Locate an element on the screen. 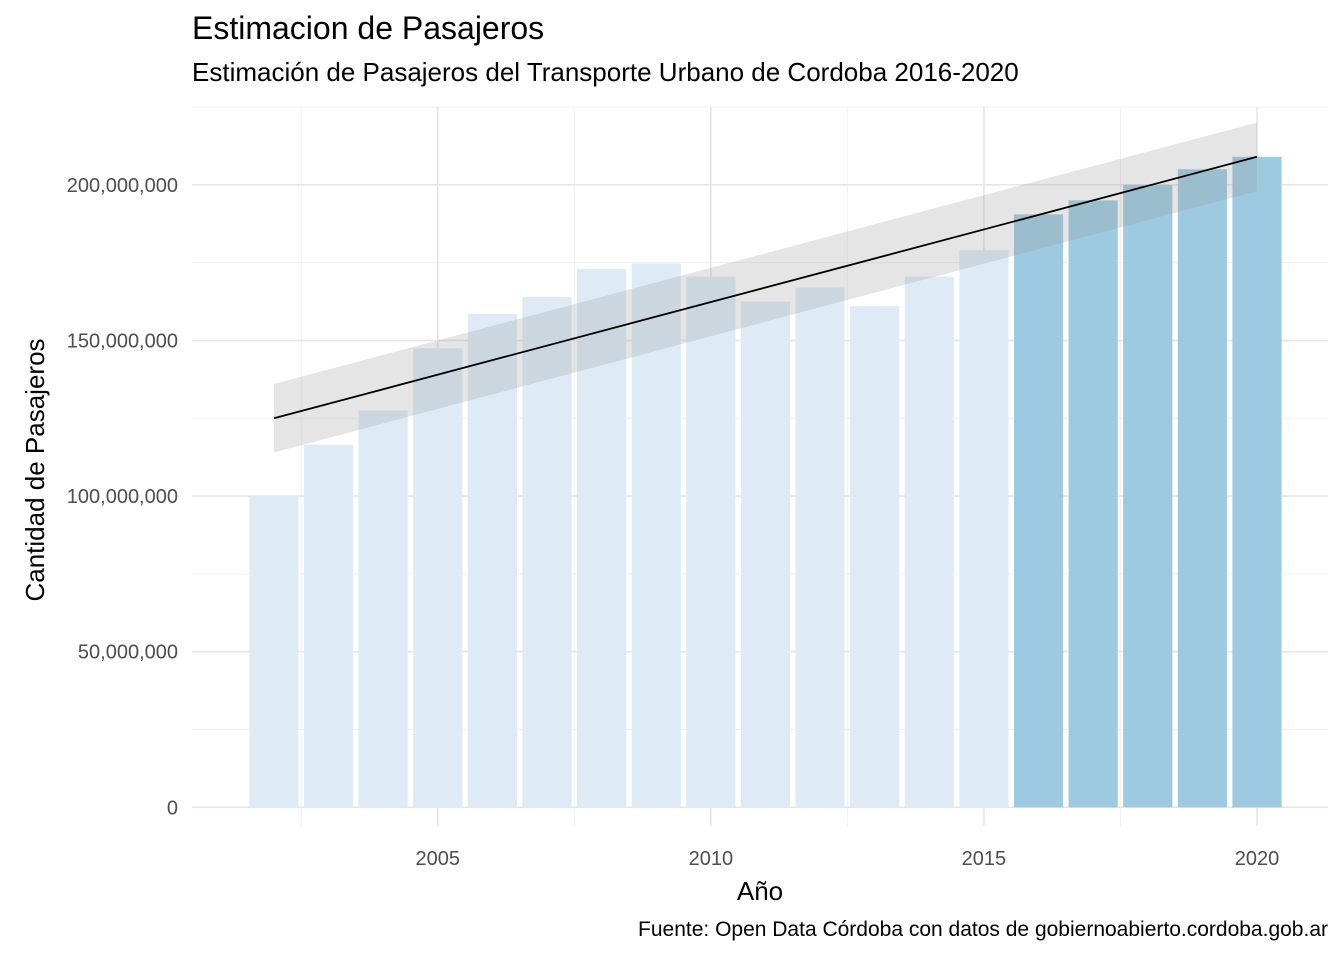  x-tick-label: 2010 is located at coordinates (711, 859).